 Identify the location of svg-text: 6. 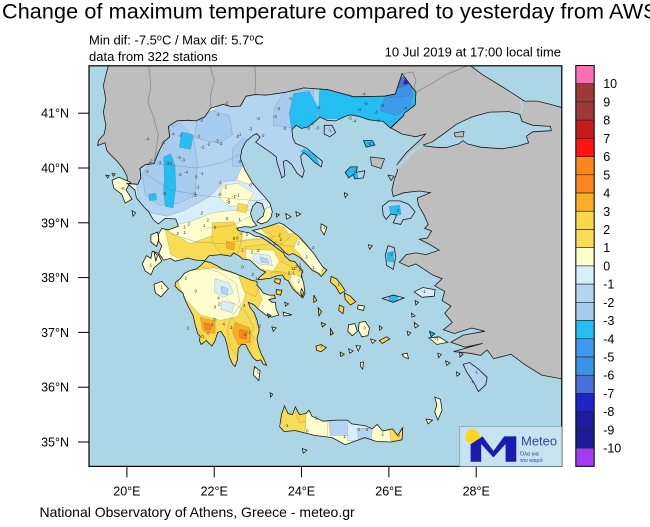
(606, 157).